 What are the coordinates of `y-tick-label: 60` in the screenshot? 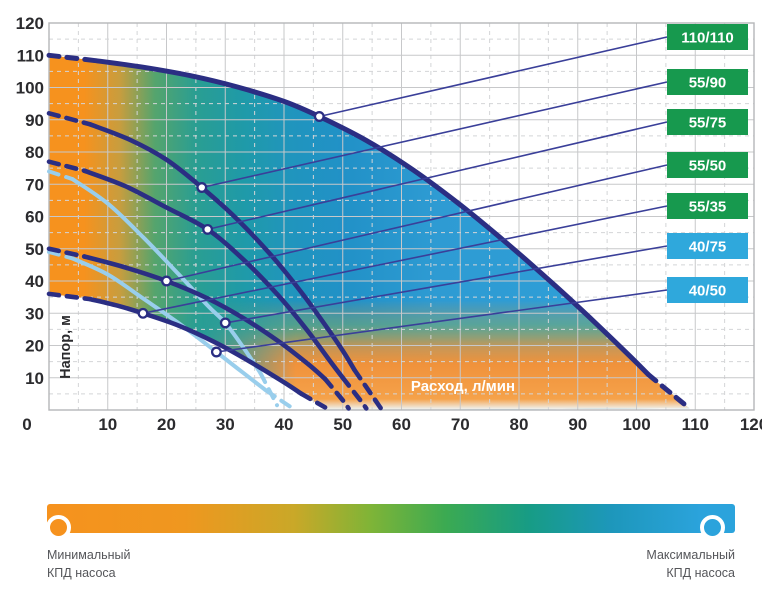 It's located at (34, 217).